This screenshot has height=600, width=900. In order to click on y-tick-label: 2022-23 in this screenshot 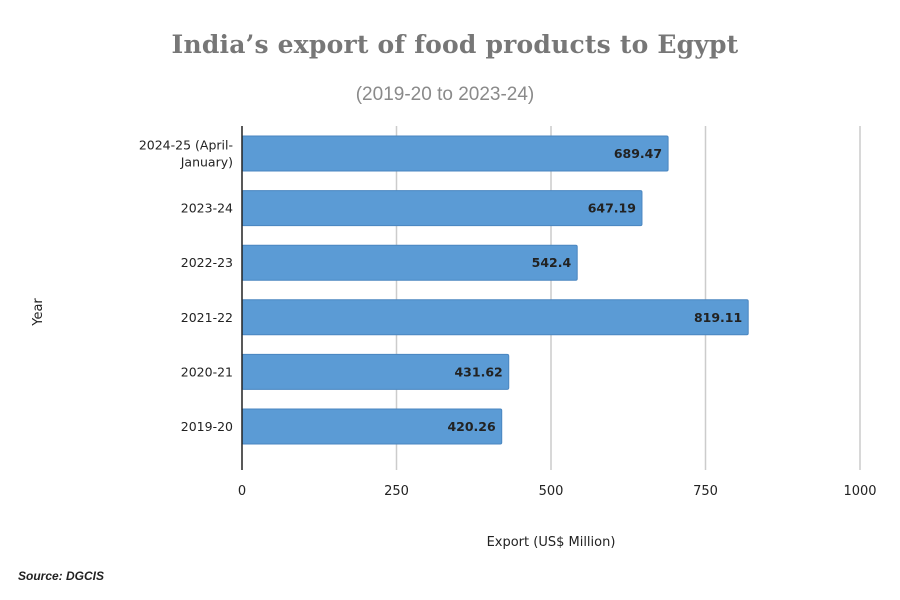, I will do `click(207, 262)`.